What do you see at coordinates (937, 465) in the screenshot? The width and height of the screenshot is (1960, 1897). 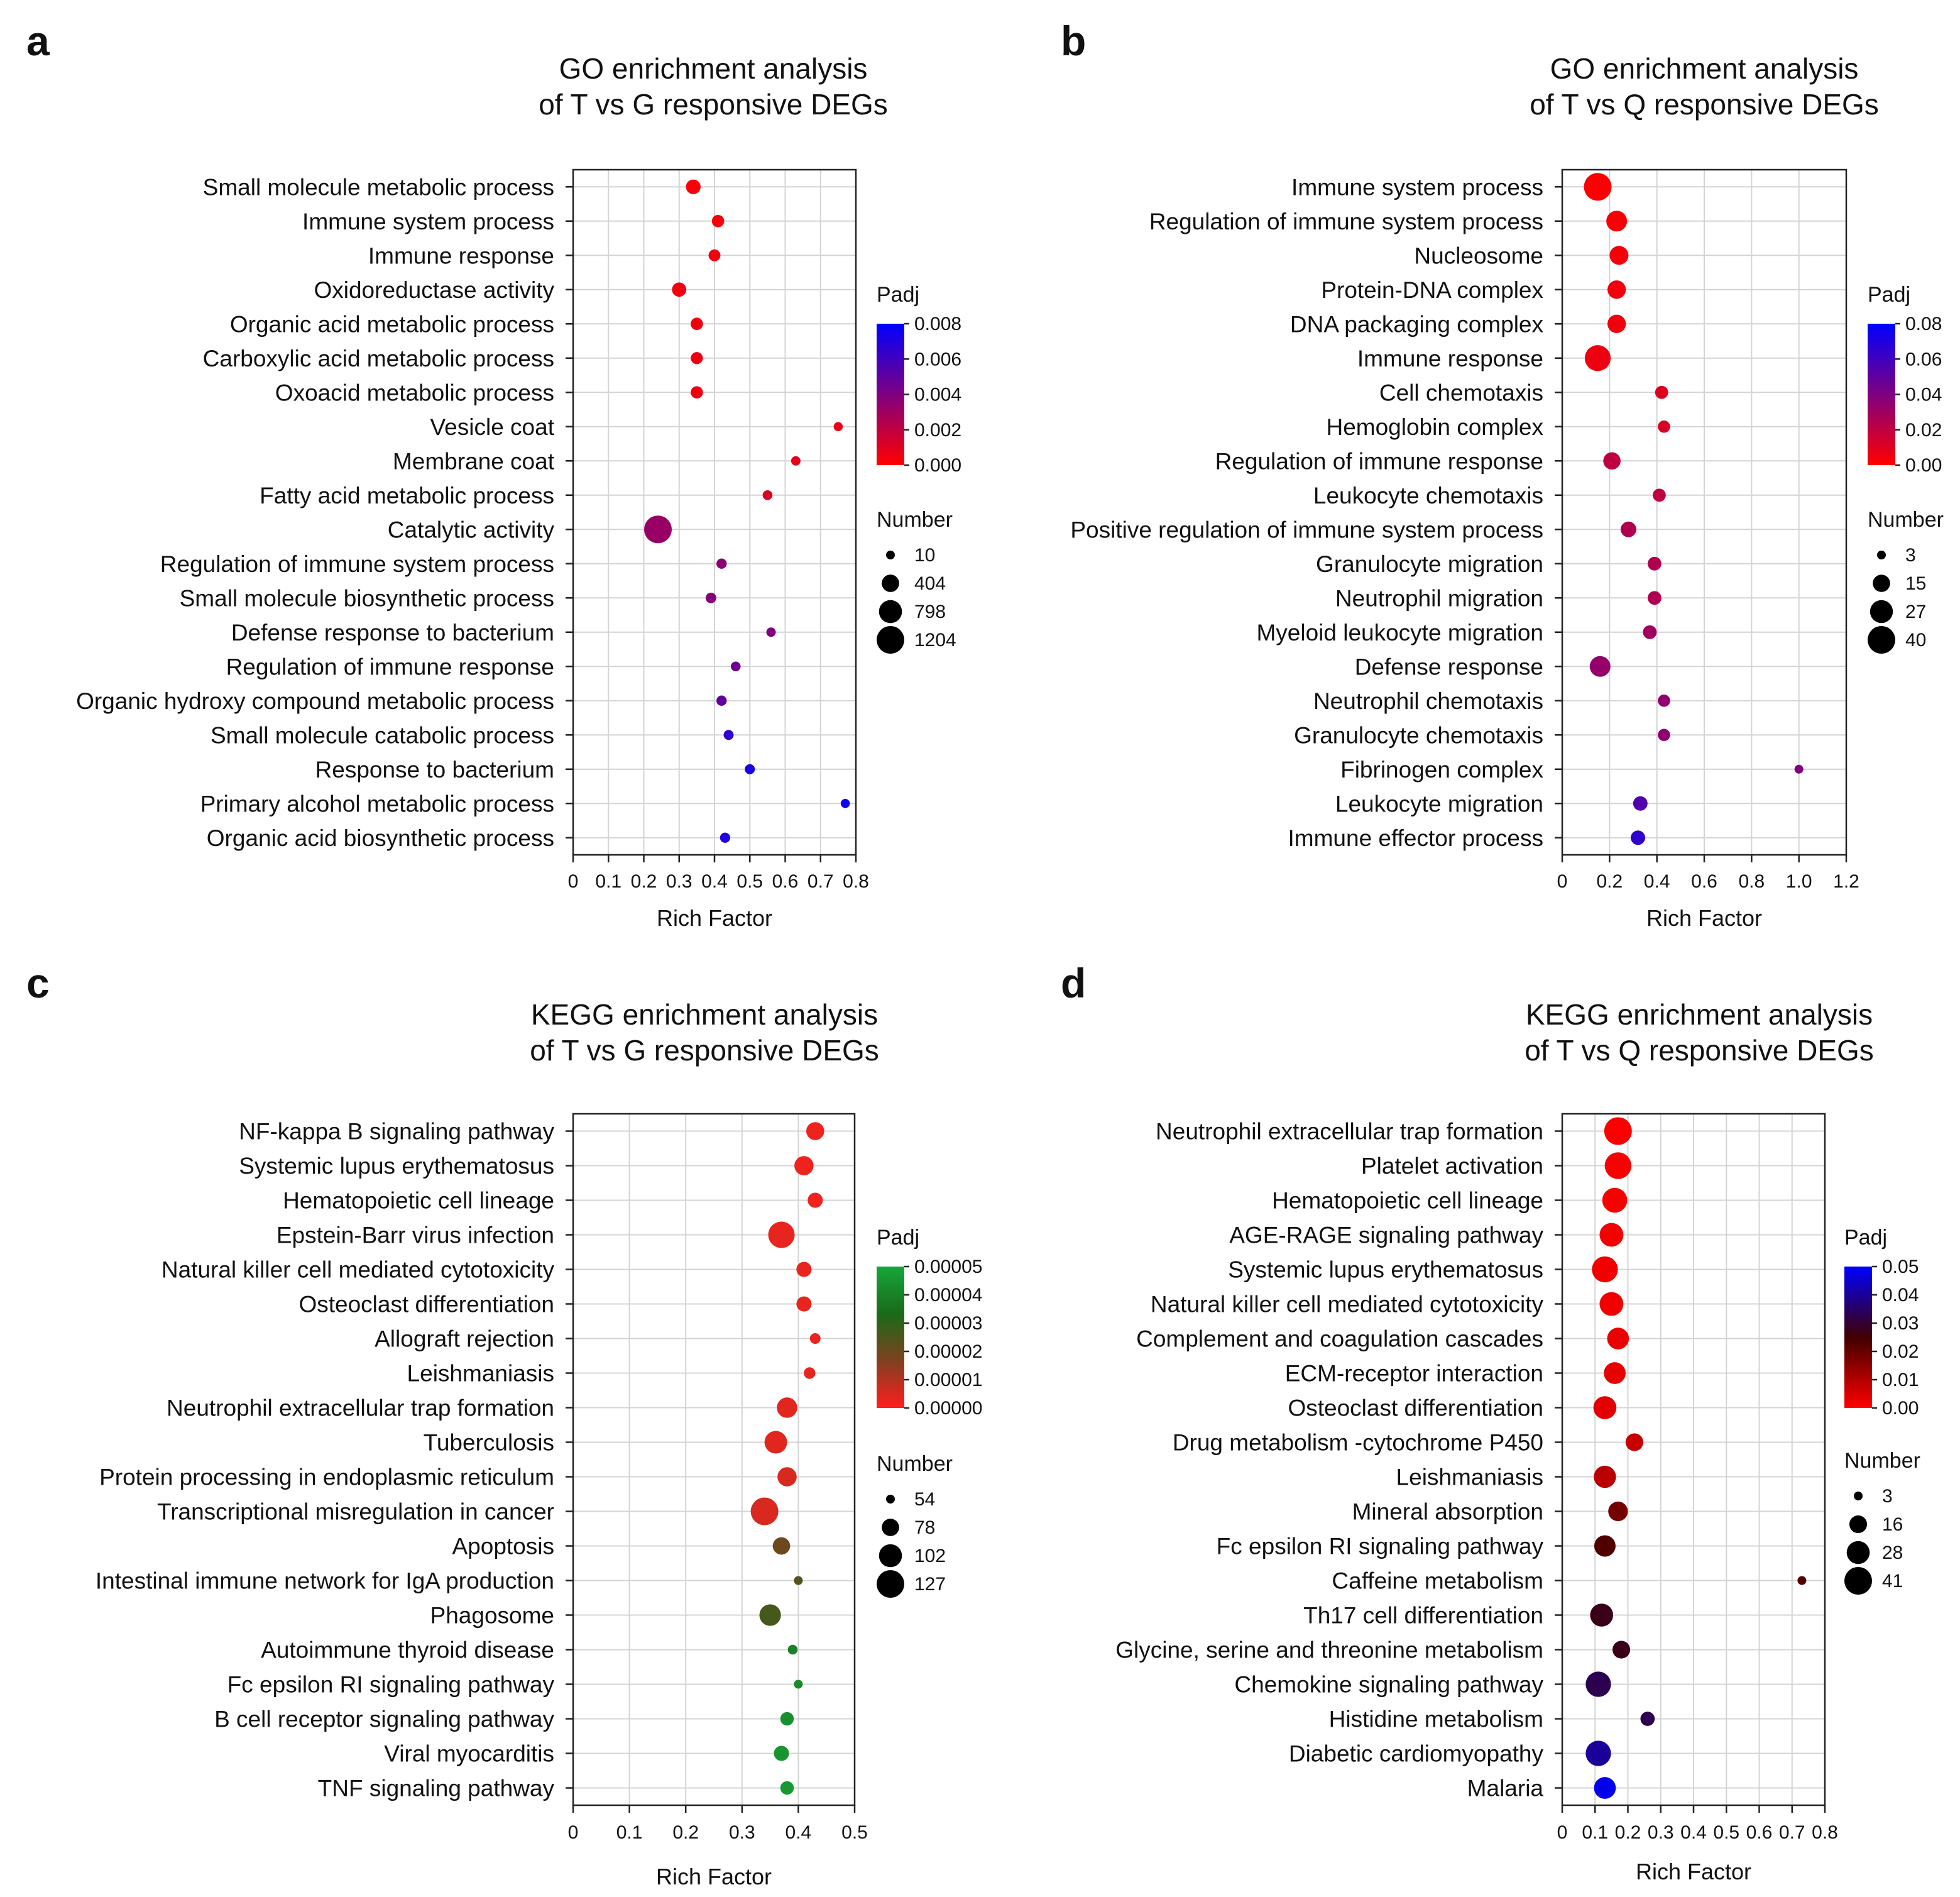 I see `colorbar-tick-label: 0.000` at bounding box center [937, 465].